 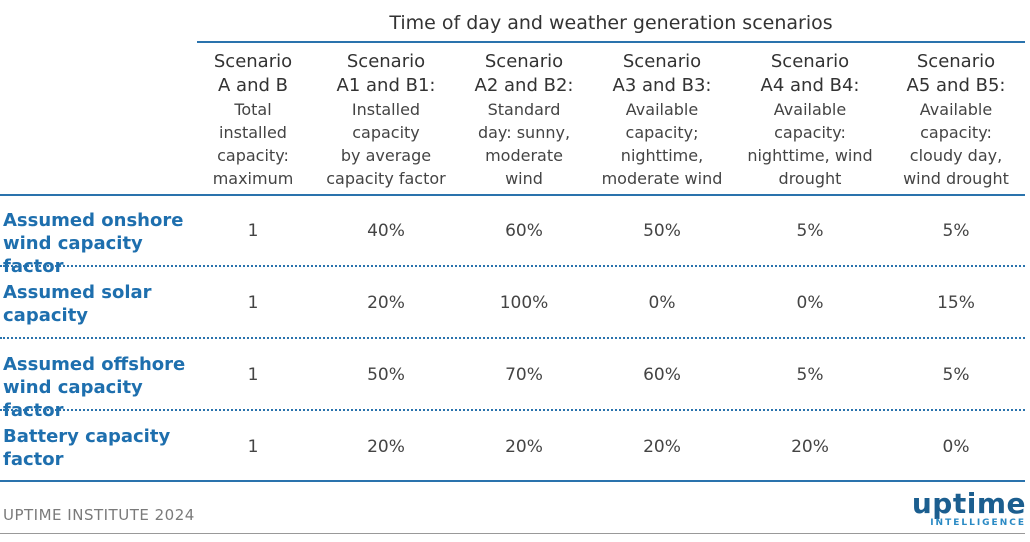 What do you see at coordinates (386, 132) in the screenshot?
I see `column-header-description: capacity` at bounding box center [386, 132].